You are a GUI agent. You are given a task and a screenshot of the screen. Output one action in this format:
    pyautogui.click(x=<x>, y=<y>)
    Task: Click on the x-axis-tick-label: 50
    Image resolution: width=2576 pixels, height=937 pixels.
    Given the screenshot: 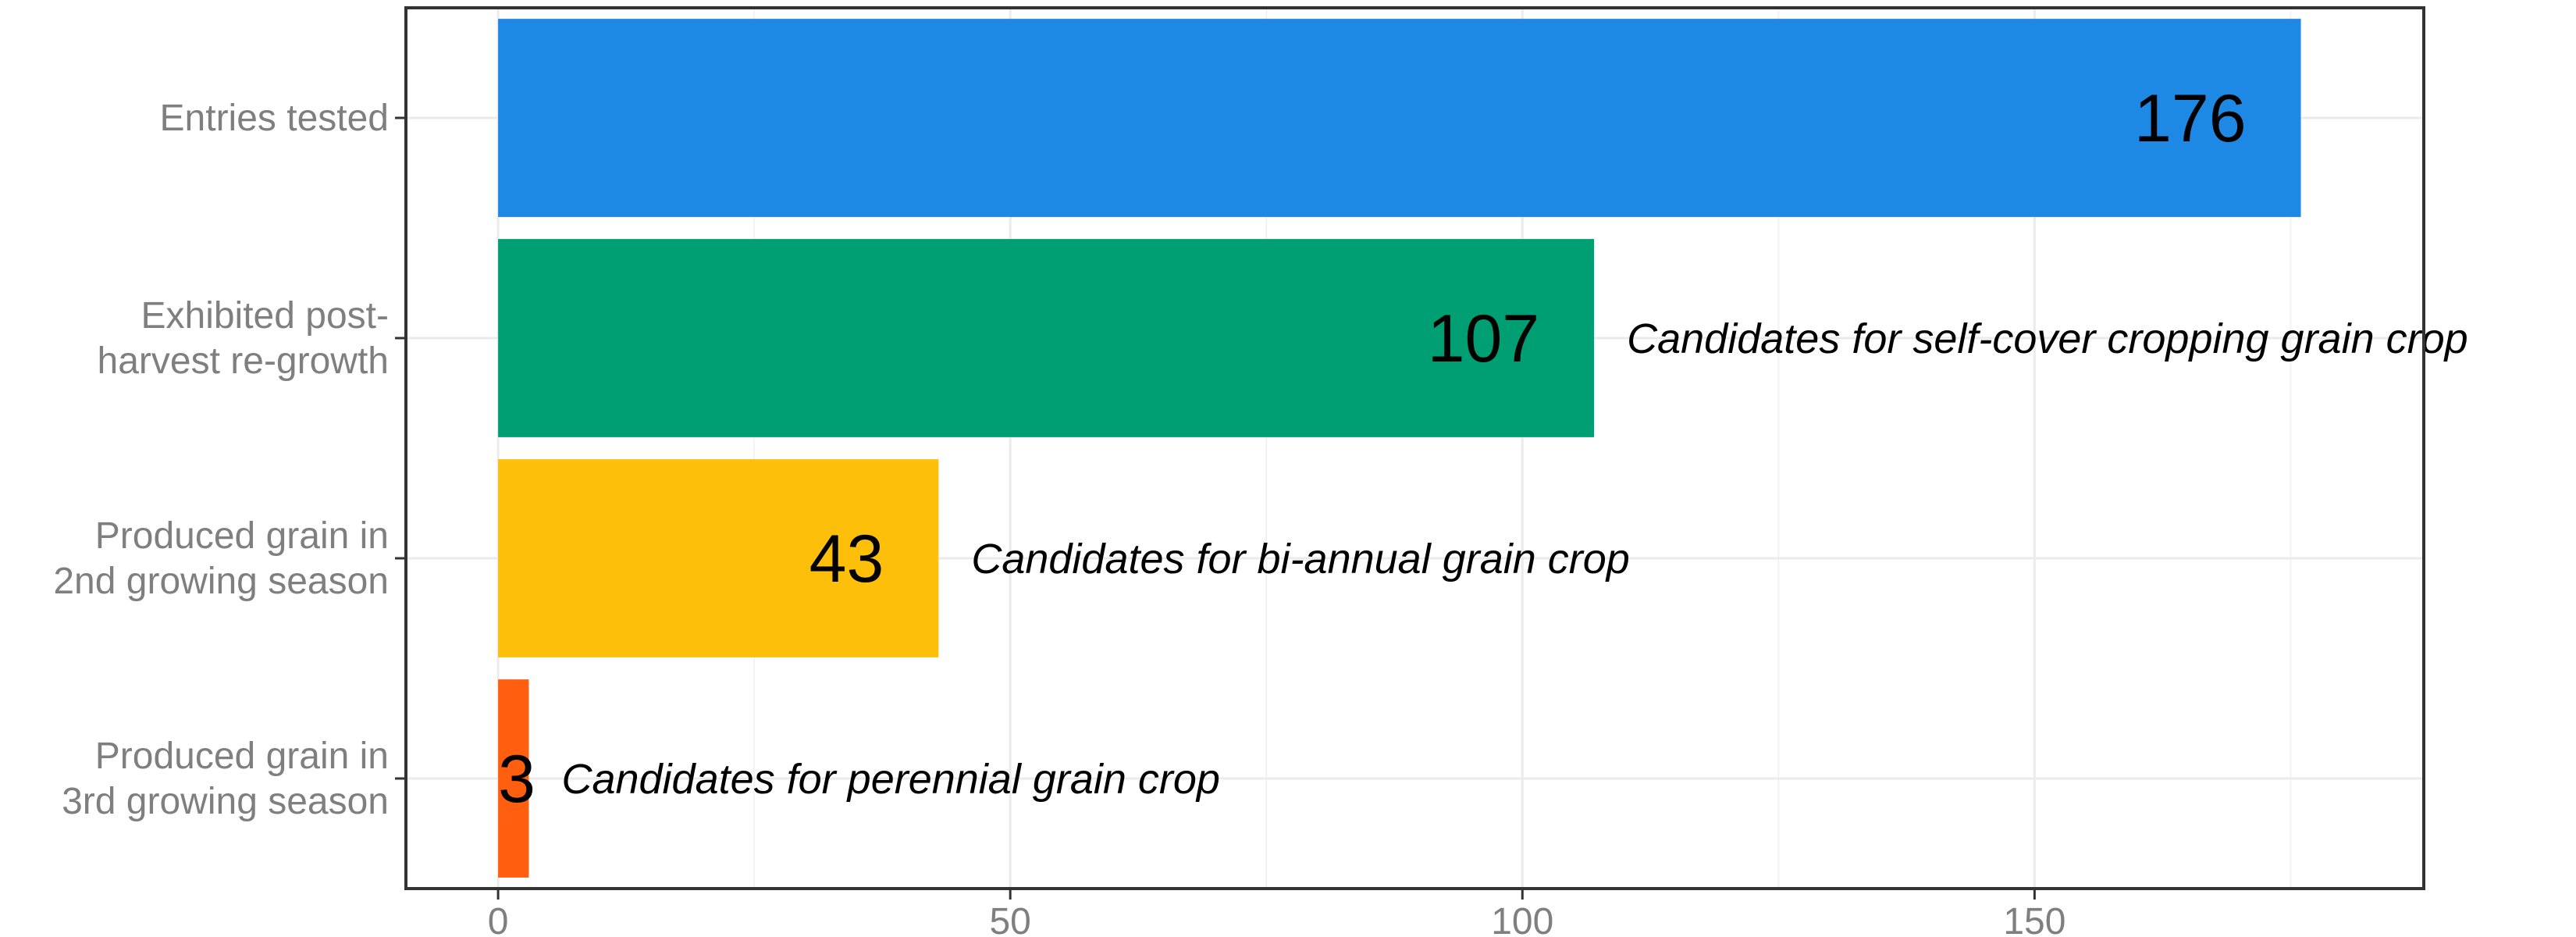 What is the action you would take?
    pyautogui.click(x=1009, y=919)
    